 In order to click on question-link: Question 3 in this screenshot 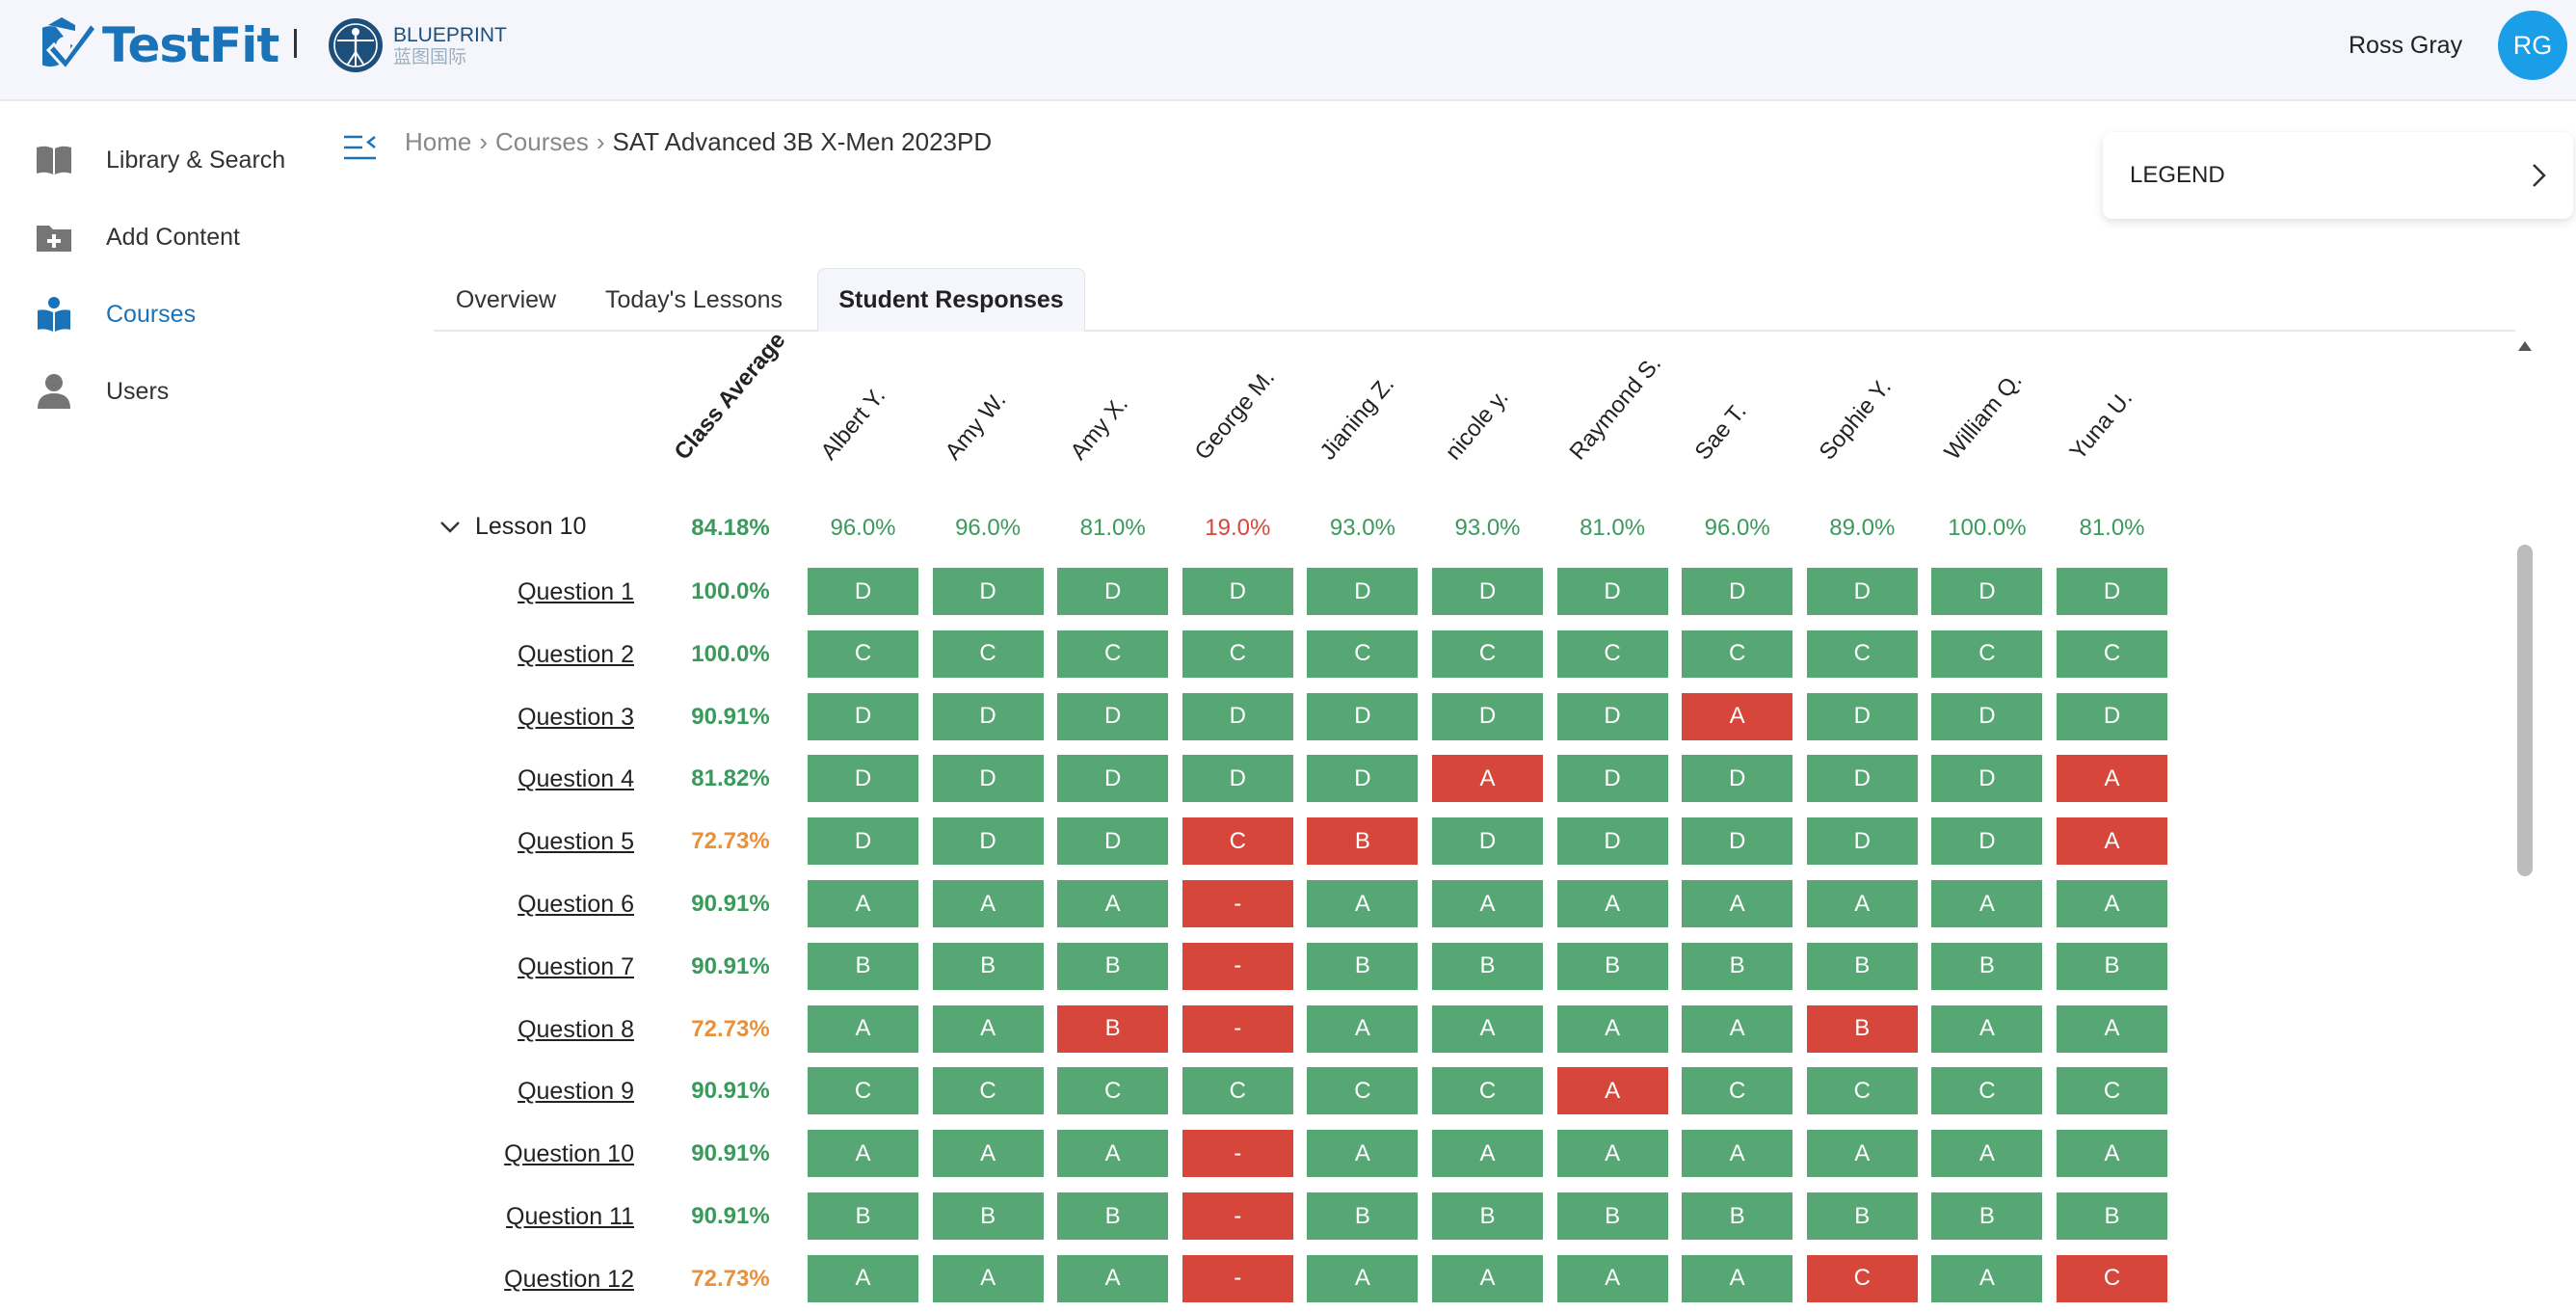, I will do `click(576, 717)`.